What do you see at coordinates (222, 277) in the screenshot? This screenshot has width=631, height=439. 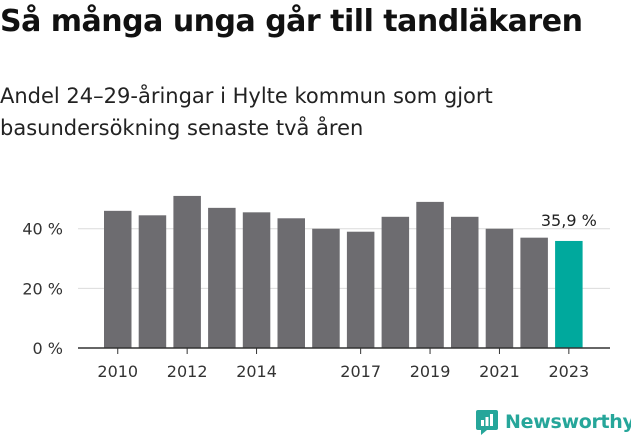 I see `bar-2013` at bounding box center [222, 277].